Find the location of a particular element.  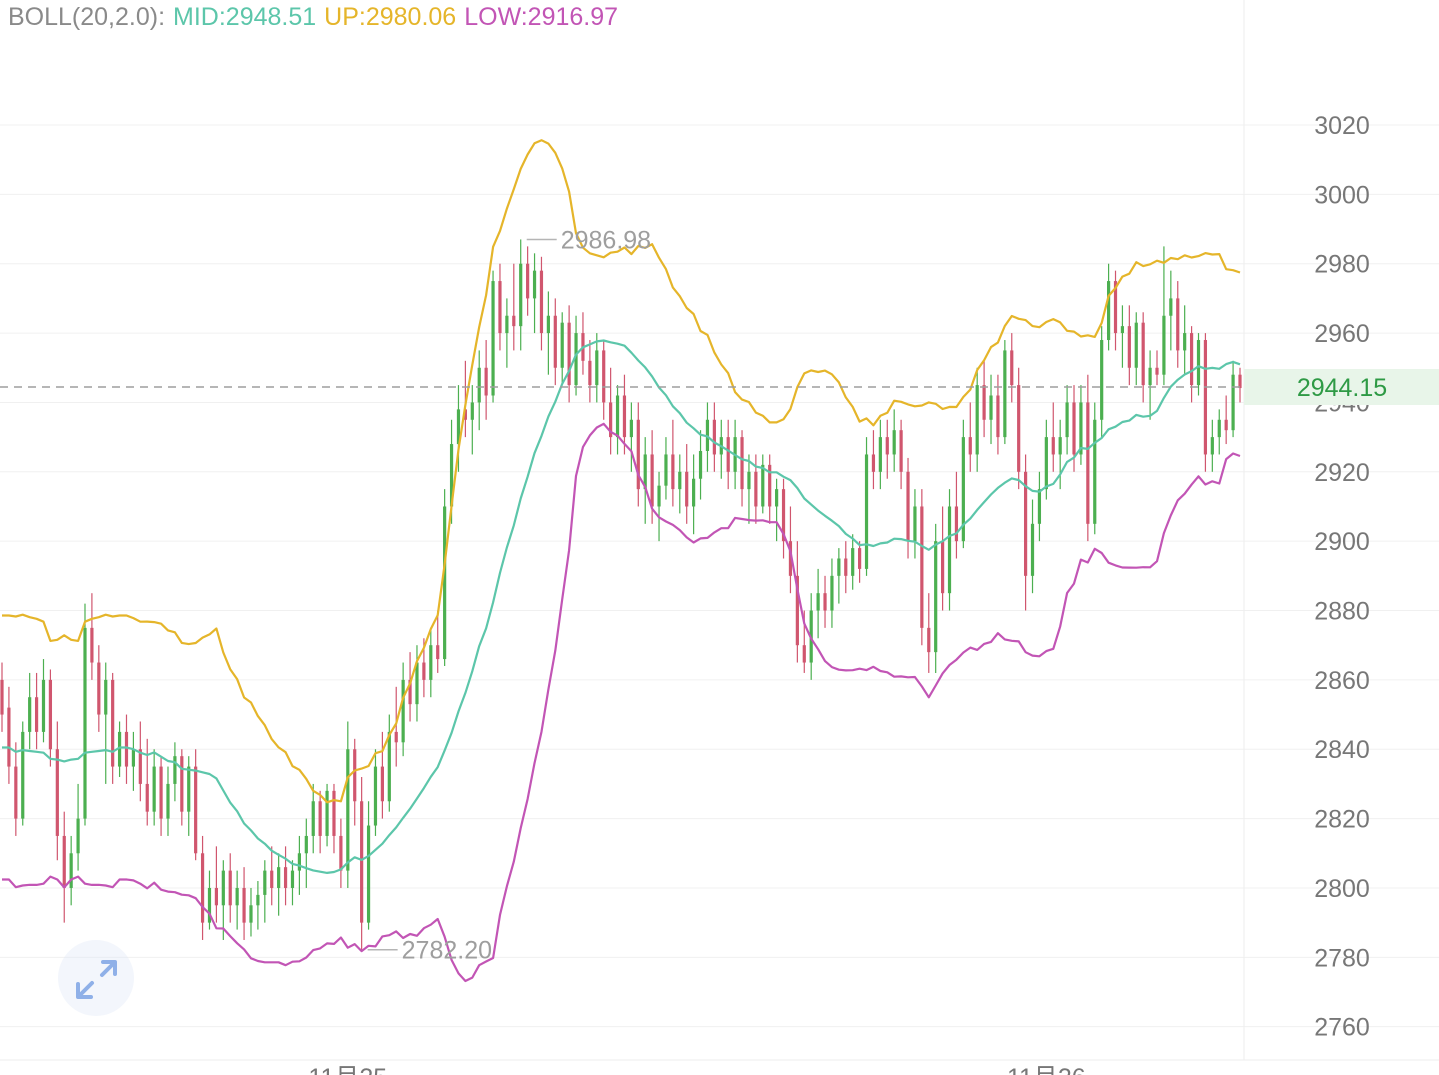

up-value: UP:2980.06 is located at coordinates (390, 17).